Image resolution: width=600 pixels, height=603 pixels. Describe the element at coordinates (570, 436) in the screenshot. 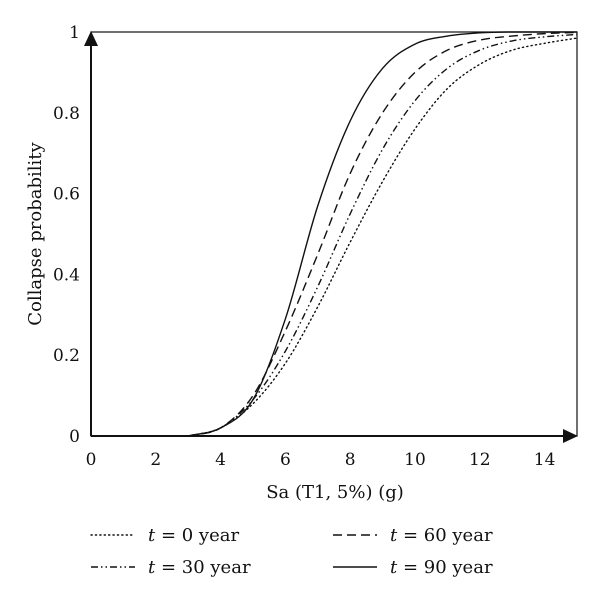

I see `x-axis-arrow` at that location.